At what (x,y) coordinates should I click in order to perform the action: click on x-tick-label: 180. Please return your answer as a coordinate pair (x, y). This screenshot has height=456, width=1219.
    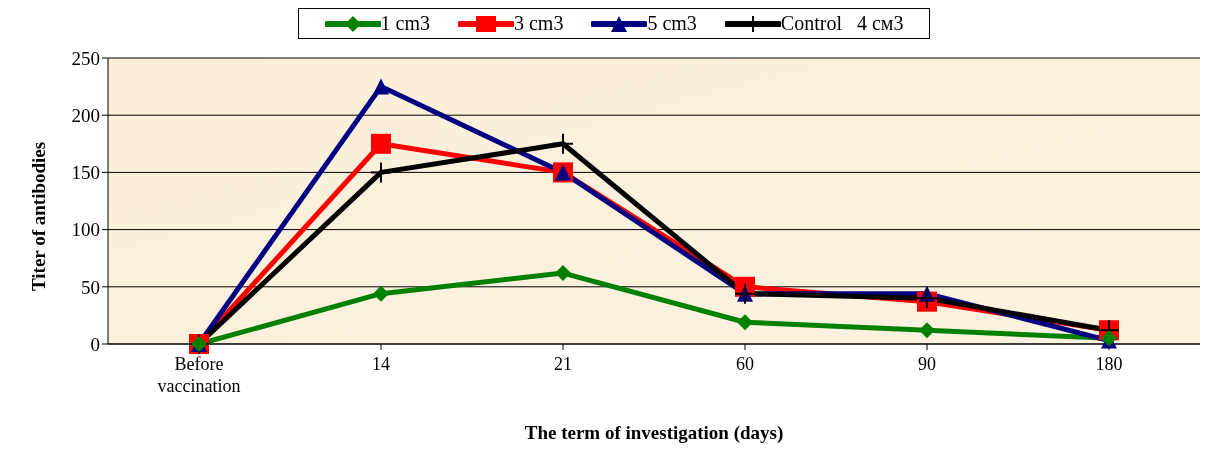
    Looking at the image, I should click on (1109, 364).